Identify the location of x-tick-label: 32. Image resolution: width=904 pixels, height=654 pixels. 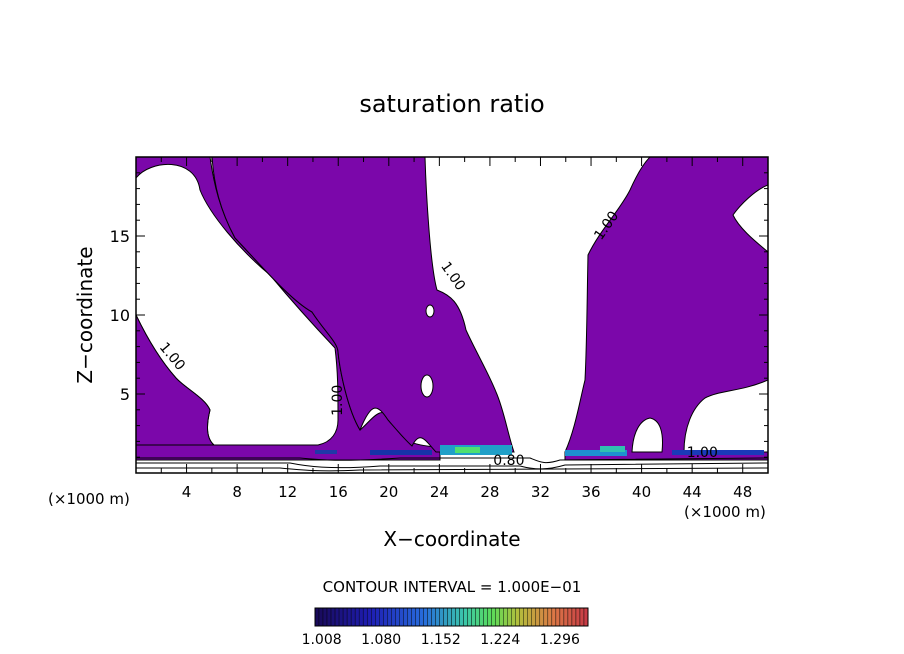
(540, 492).